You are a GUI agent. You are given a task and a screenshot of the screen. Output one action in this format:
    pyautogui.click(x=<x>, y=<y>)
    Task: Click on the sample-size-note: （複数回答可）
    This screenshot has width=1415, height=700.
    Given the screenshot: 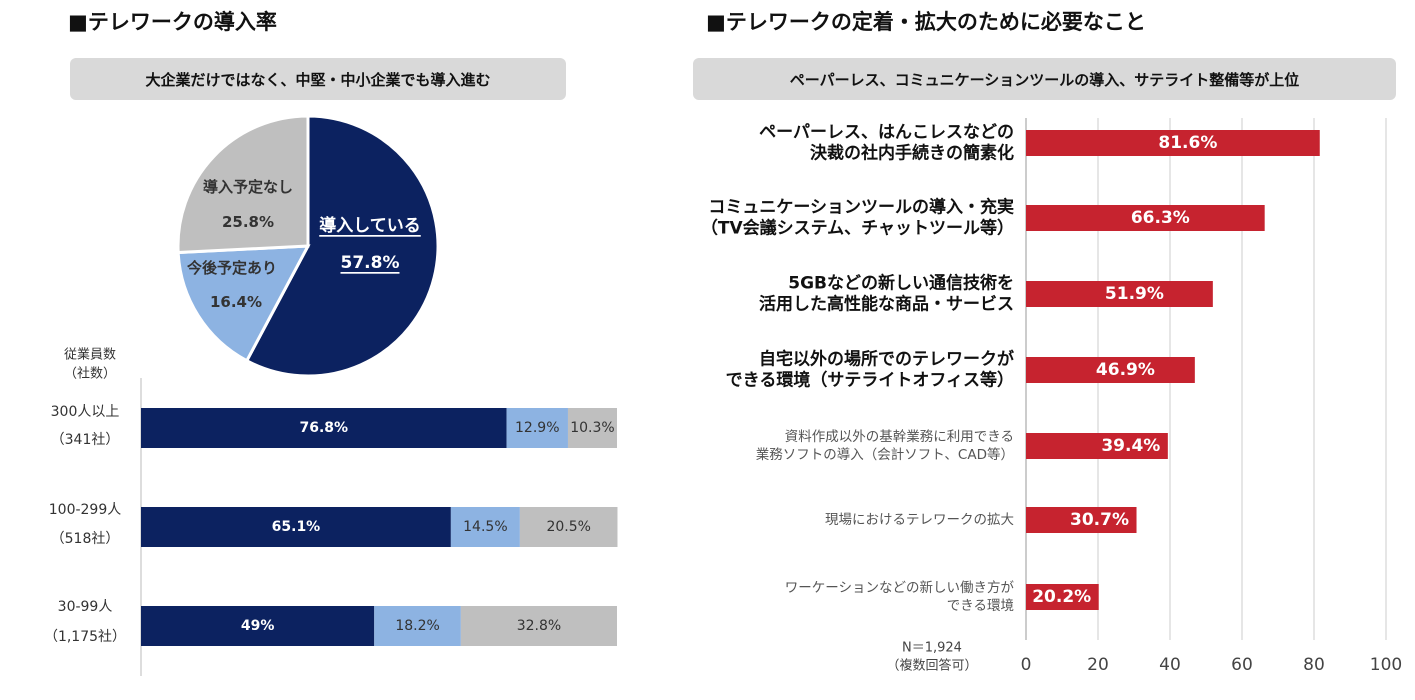 What is the action you would take?
    pyautogui.click(x=931, y=666)
    